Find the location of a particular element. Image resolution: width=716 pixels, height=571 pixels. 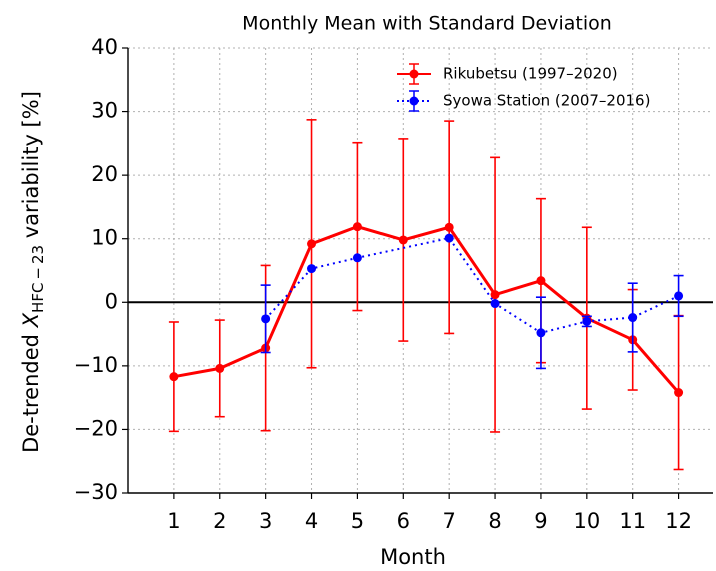

x-tick-label: 6 is located at coordinates (403, 521).